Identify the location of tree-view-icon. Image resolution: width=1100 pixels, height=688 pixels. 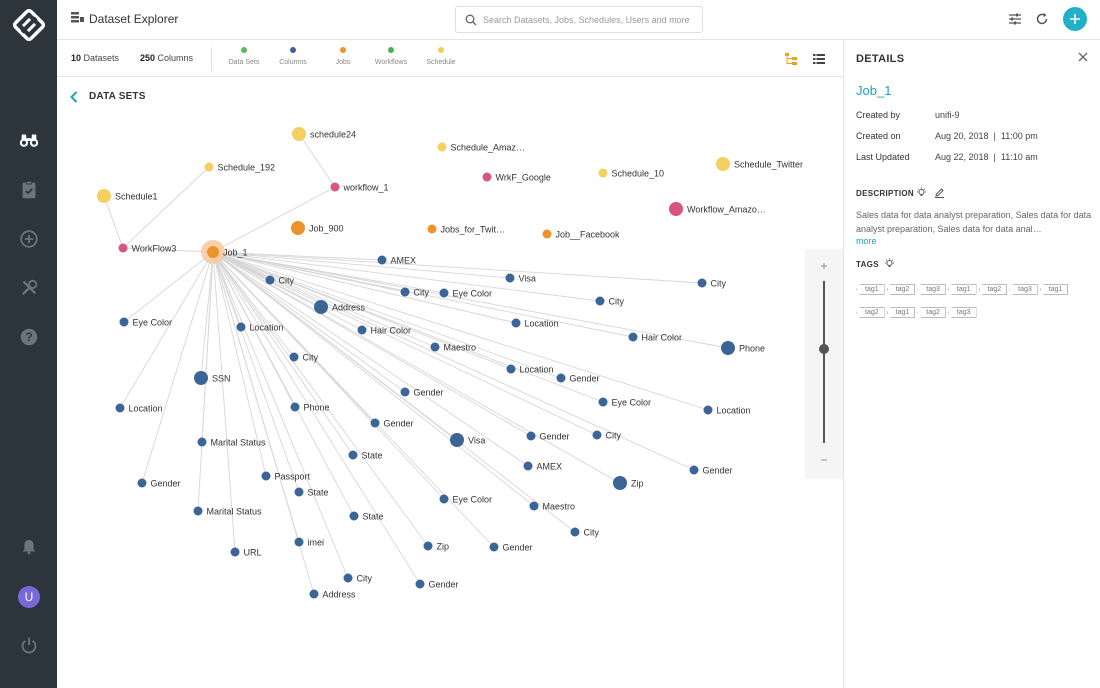
(791, 59).